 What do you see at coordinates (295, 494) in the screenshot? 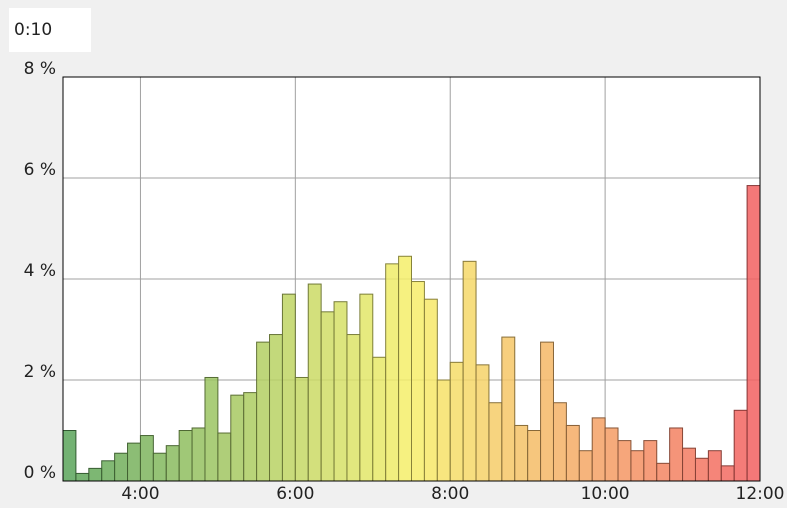
I see `x-tick-label: 6:00` at bounding box center [295, 494].